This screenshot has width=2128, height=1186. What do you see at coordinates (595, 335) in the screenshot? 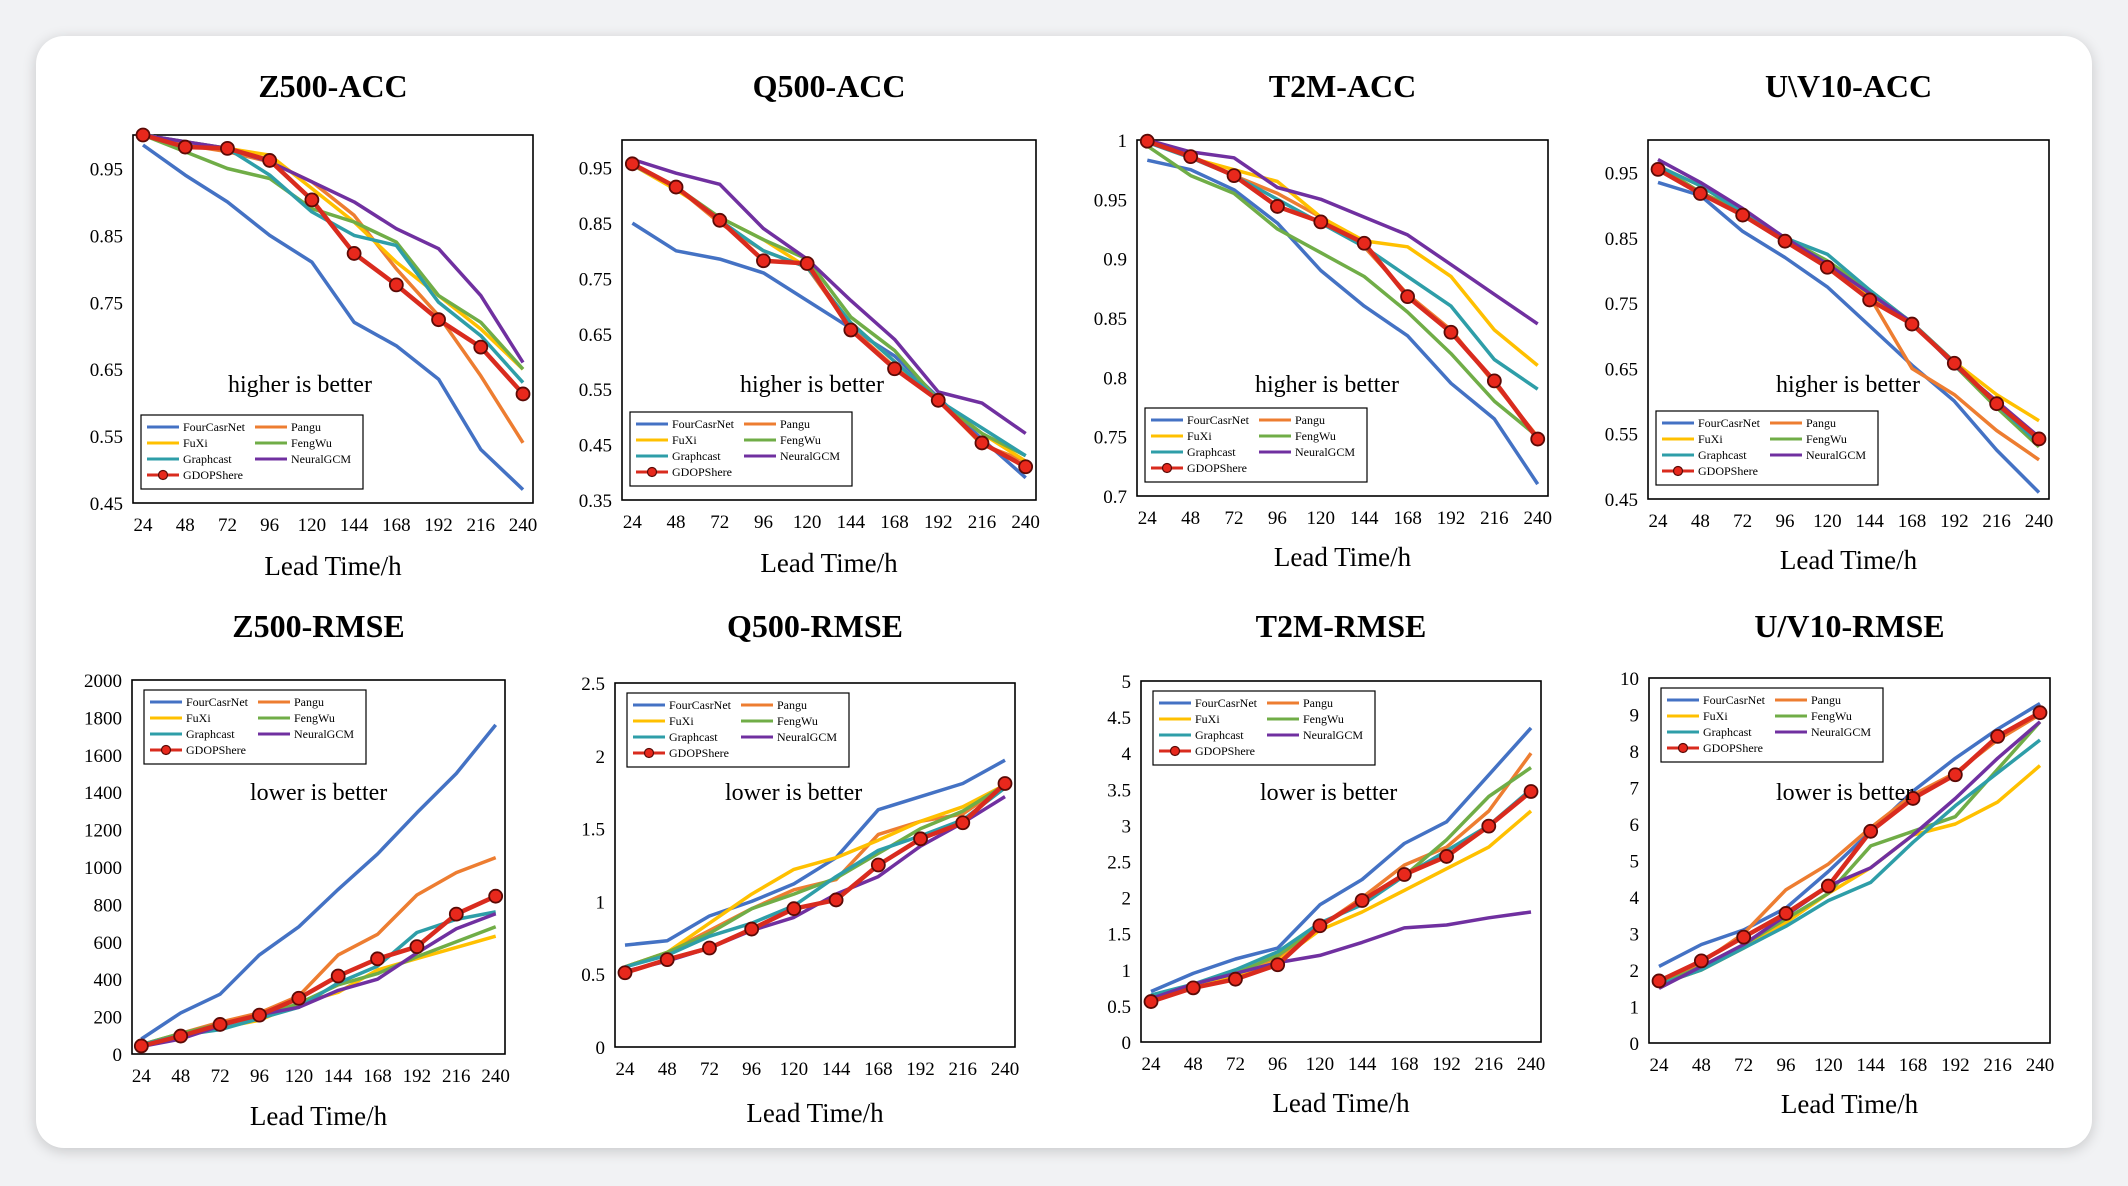
I see `y-tick-label: 0.65` at bounding box center [595, 335].